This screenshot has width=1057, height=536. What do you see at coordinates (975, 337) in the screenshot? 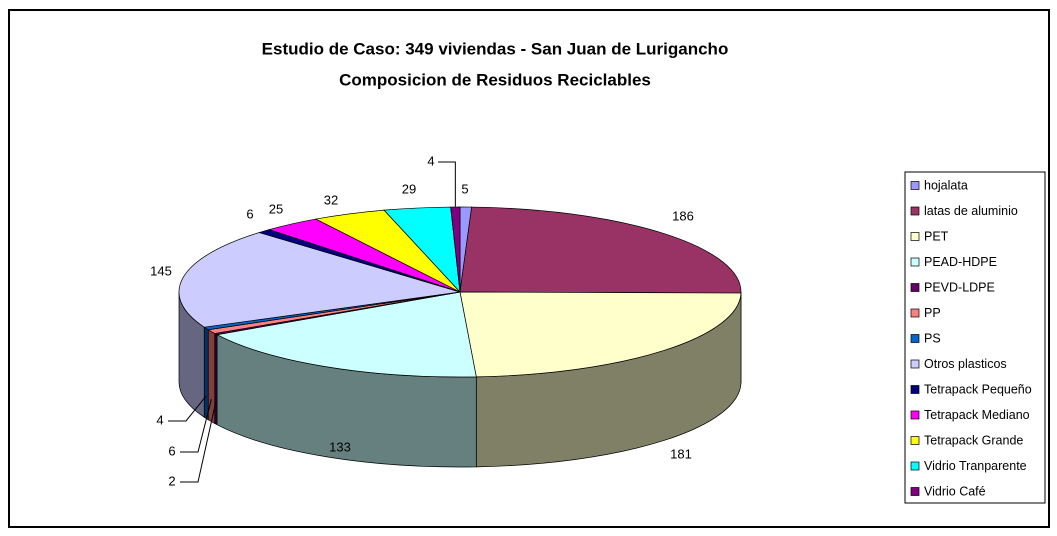
I see `legend-box` at bounding box center [975, 337].